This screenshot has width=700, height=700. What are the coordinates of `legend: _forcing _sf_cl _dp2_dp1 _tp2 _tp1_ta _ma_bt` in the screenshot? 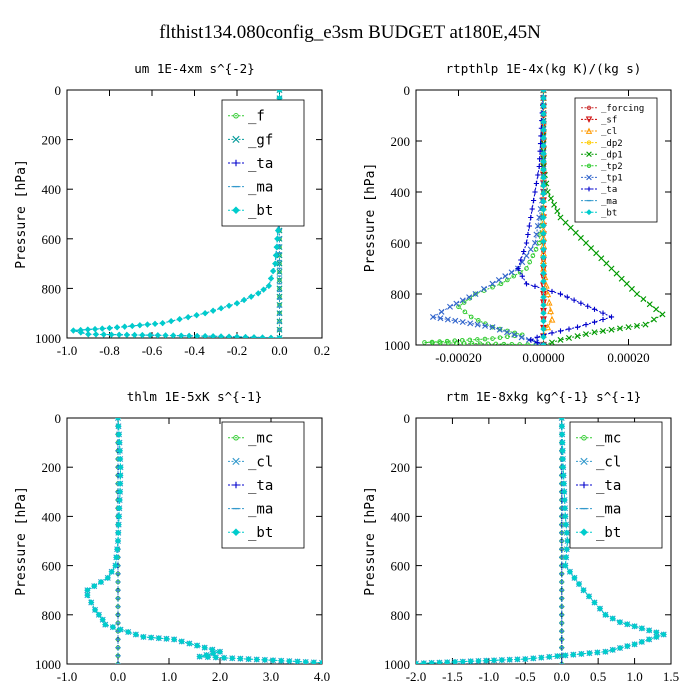 It's located at (616, 160).